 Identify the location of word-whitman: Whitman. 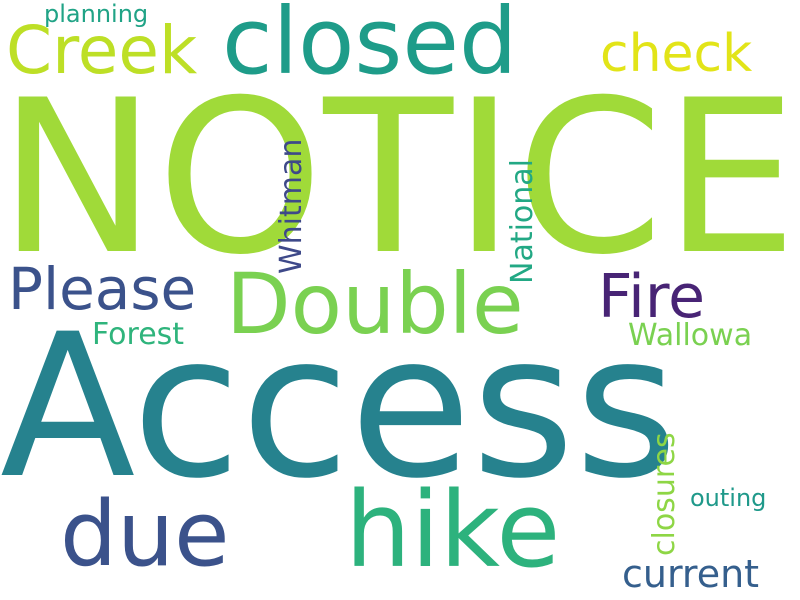
(291, 206).